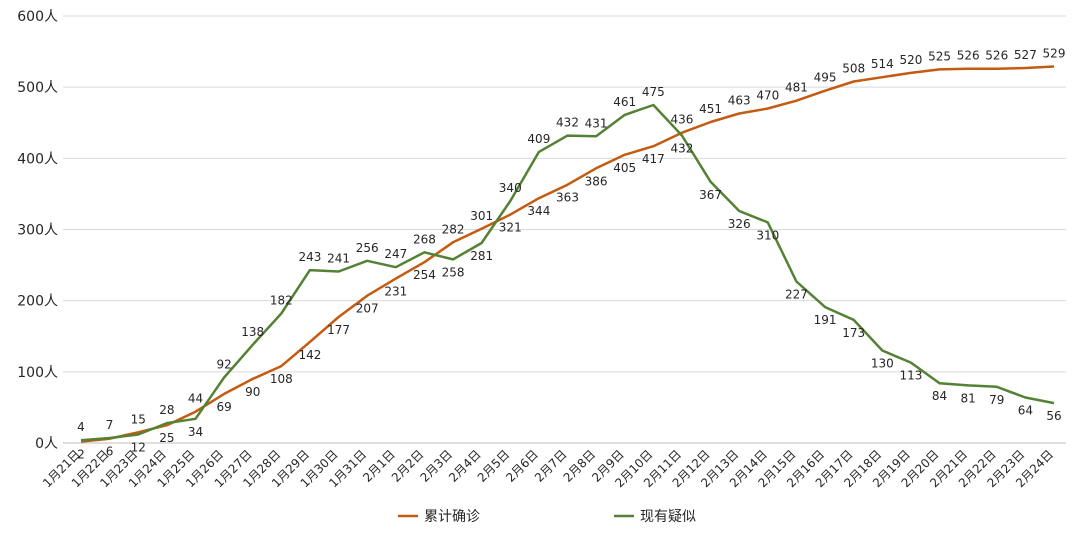 Image resolution: width=1080 pixels, height=538 pixels. What do you see at coordinates (138, 447) in the screenshot?
I see `data-label-suspected: 12` at bounding box center [138, 447].